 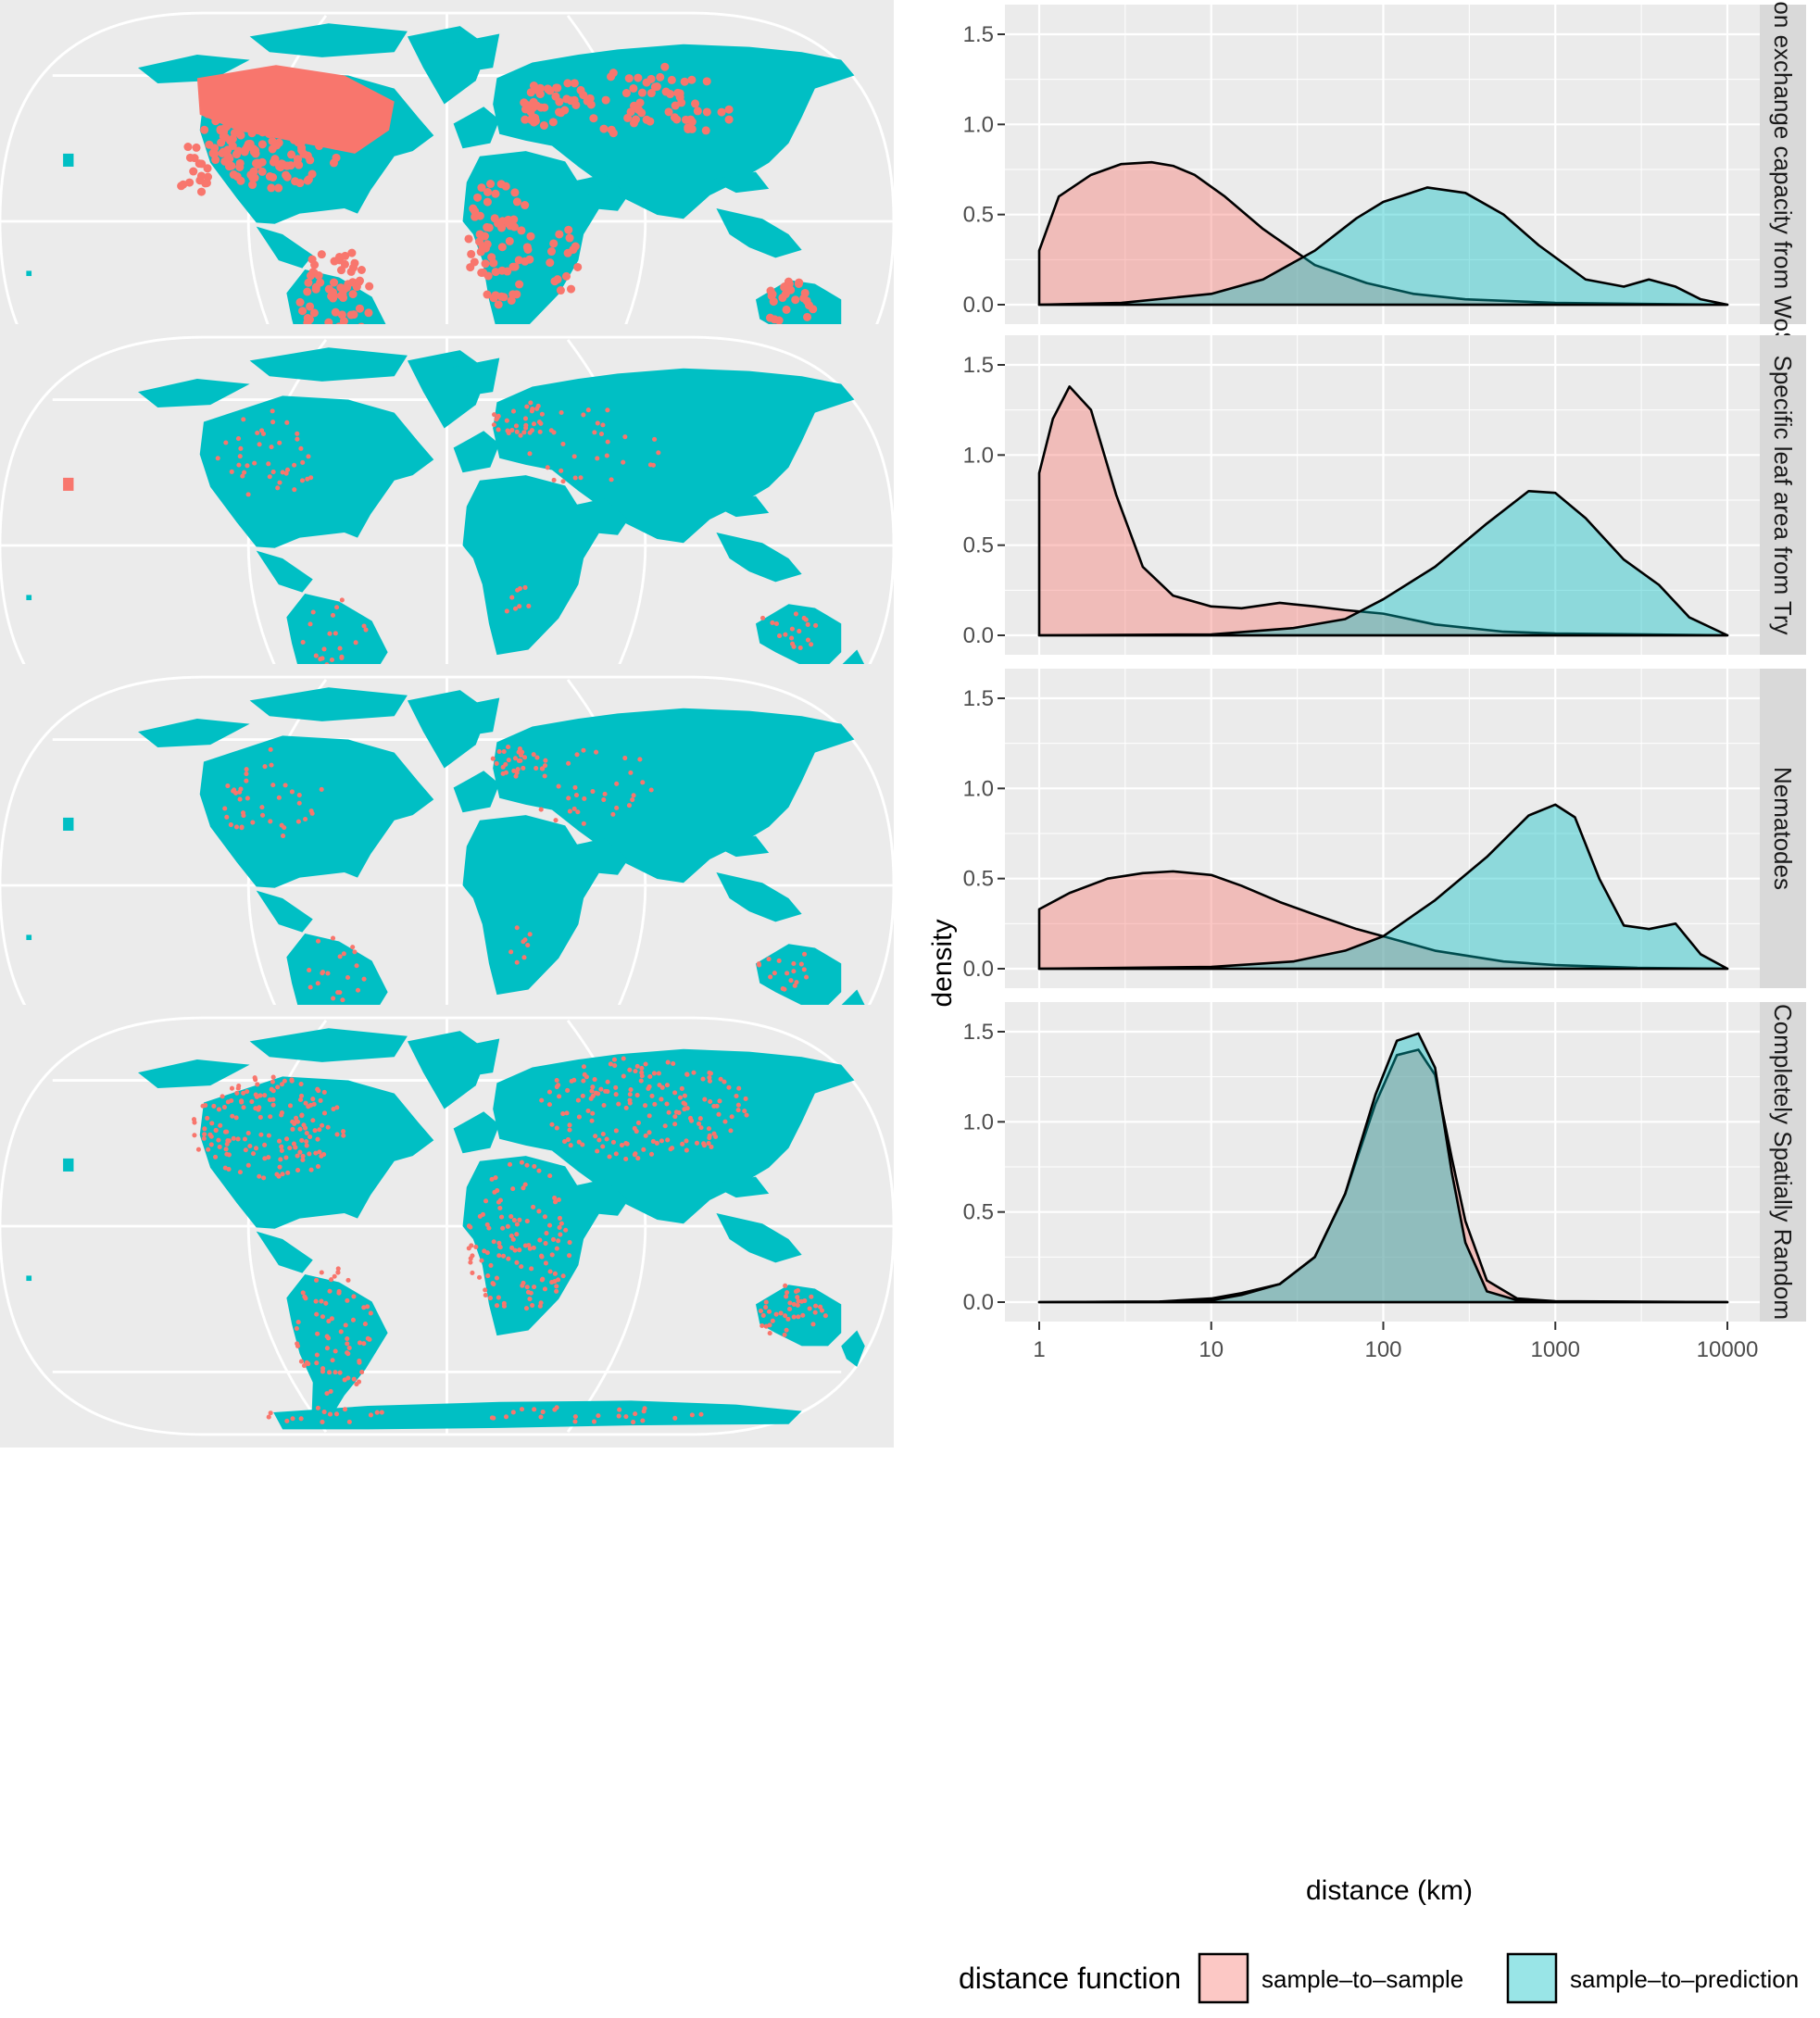 I want to click on x-tick-label: 10, so click(x=1211, y=1349).